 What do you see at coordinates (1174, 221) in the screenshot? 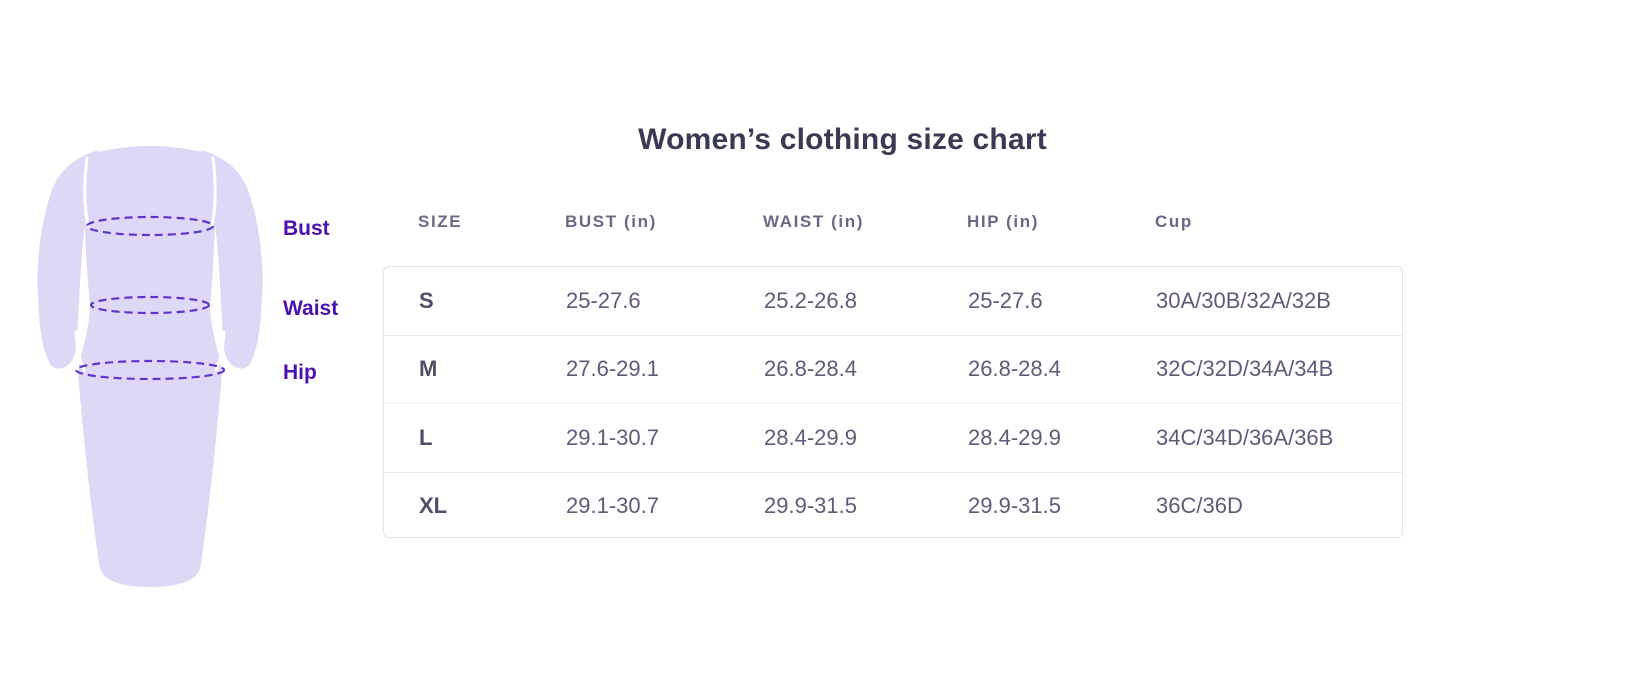
I see `column-header-cup: Cup` at bounding box center [1174, 221].